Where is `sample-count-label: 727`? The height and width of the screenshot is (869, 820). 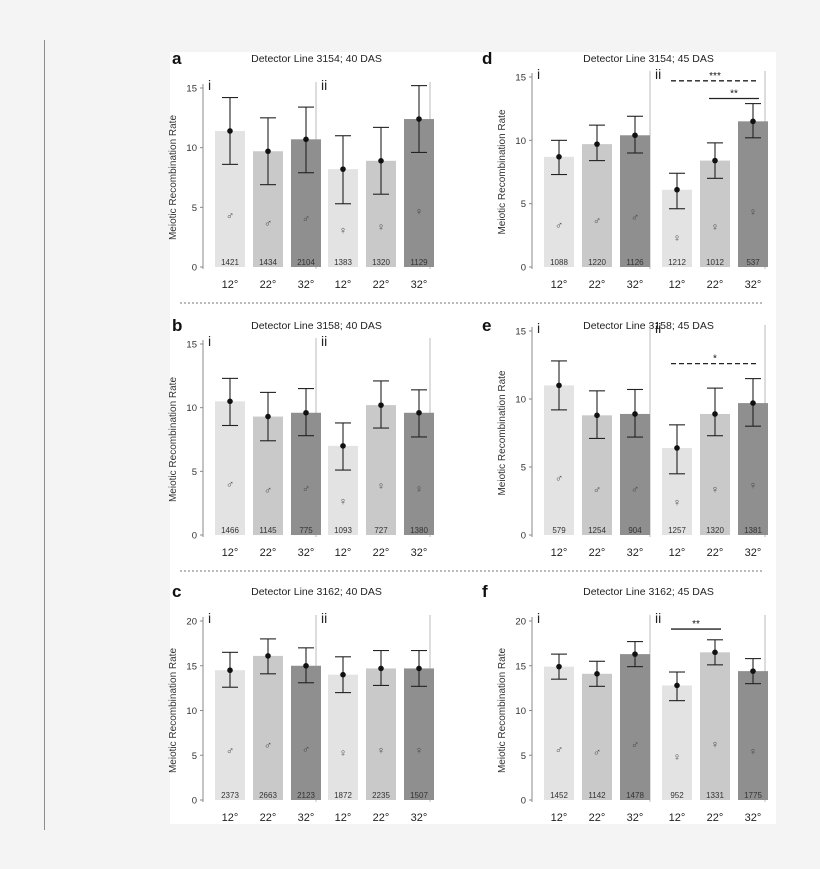
sample-count-label: 727 is located at coordinates (381, 530).